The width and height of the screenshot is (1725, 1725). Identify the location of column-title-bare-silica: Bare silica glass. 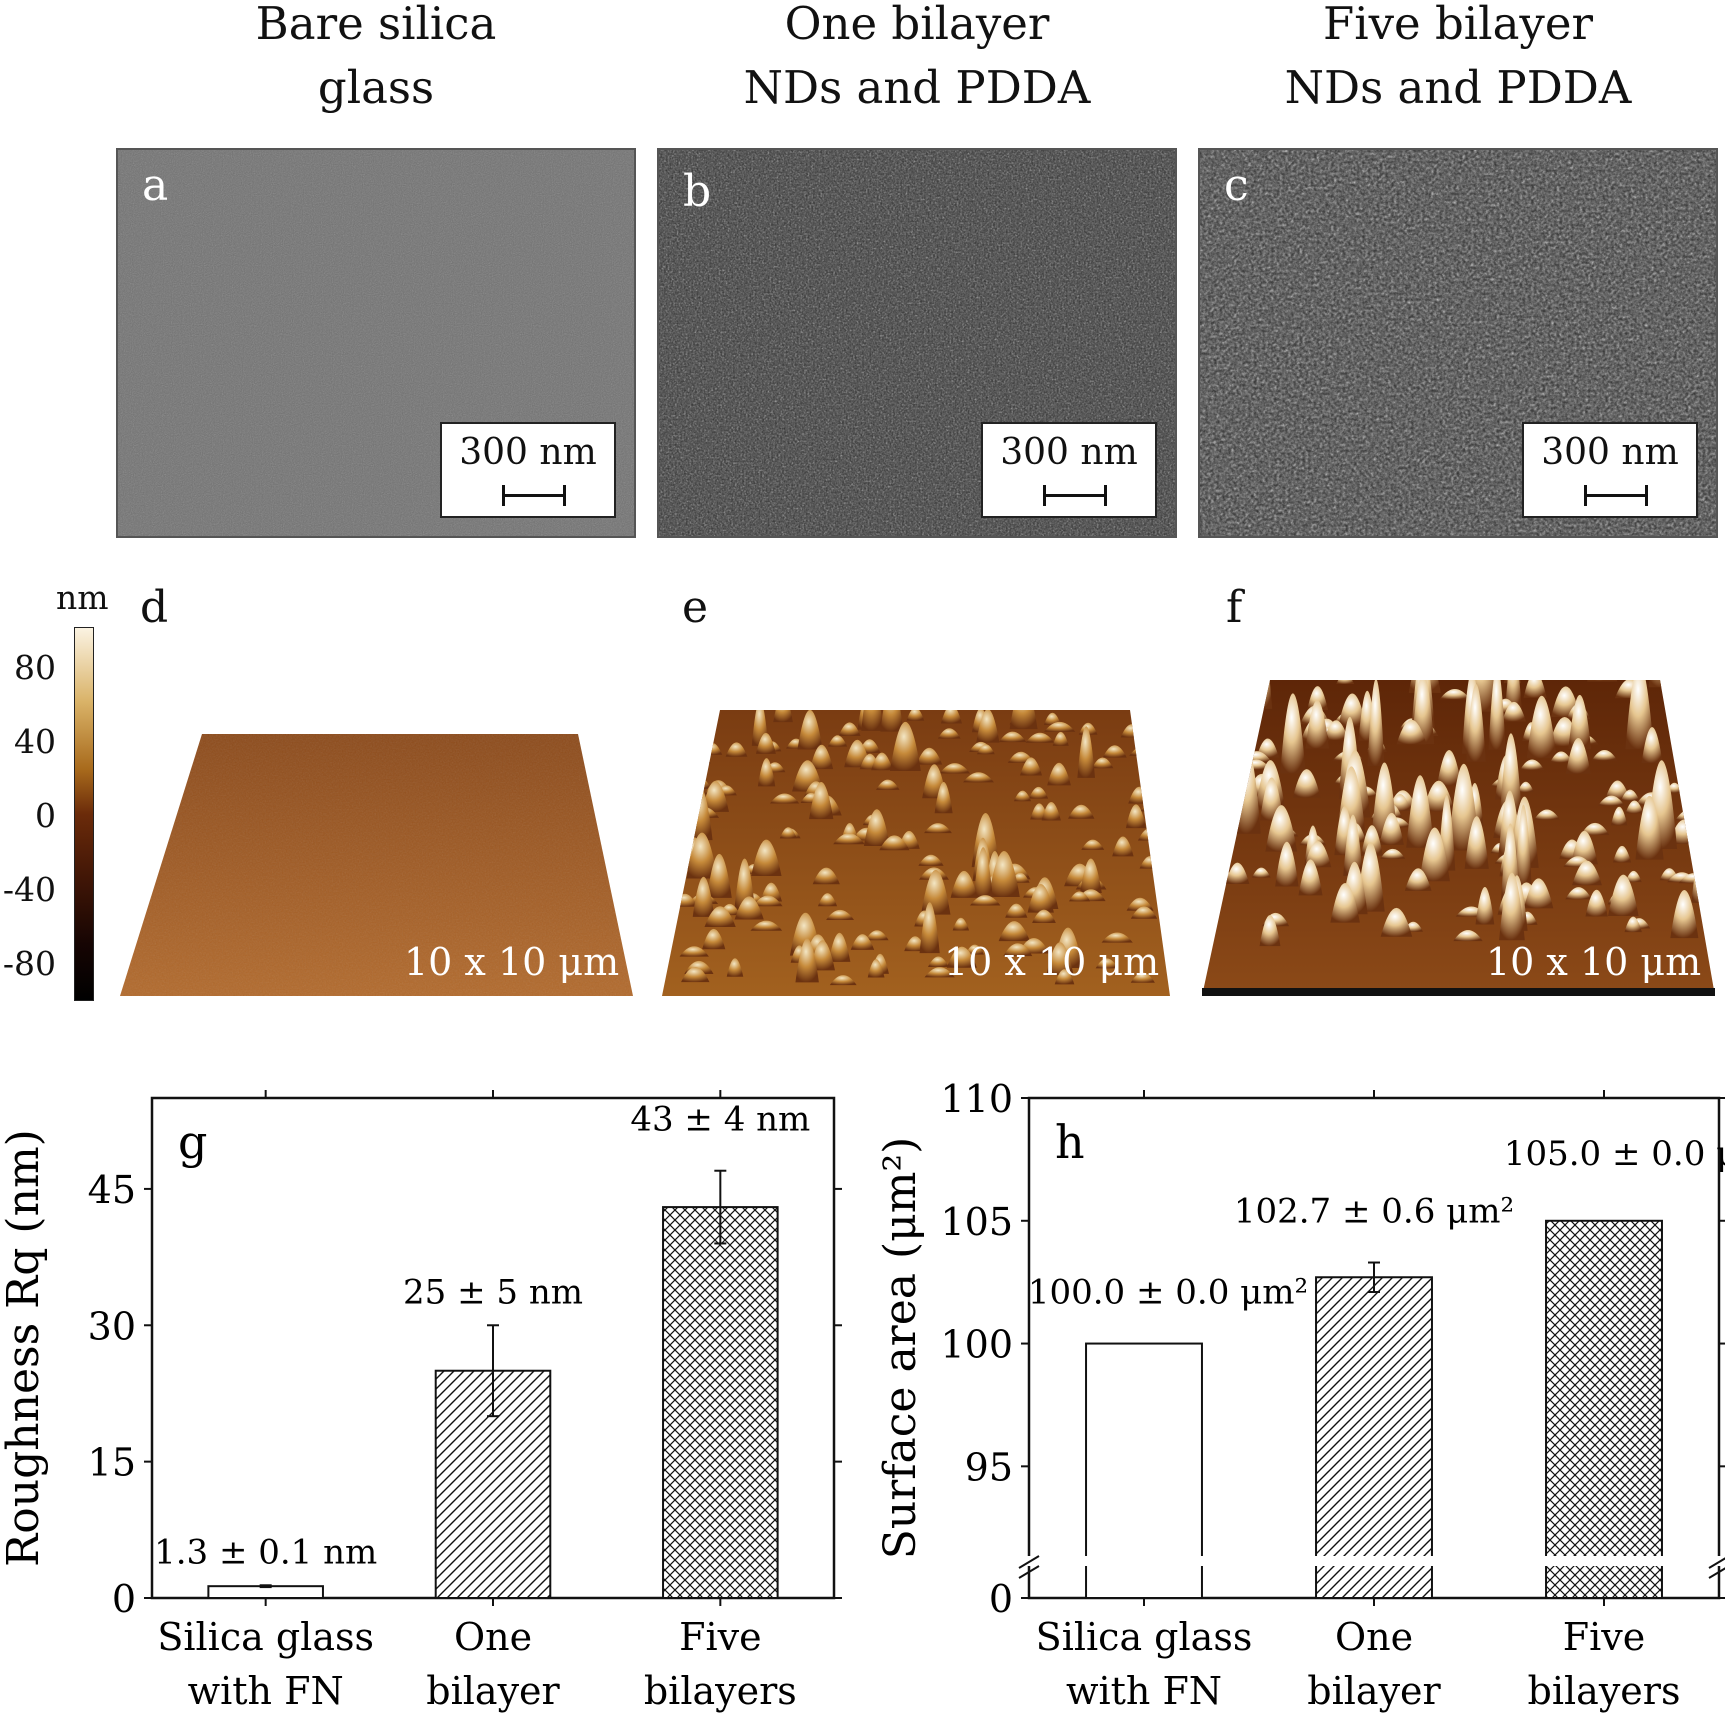
(376, 60).